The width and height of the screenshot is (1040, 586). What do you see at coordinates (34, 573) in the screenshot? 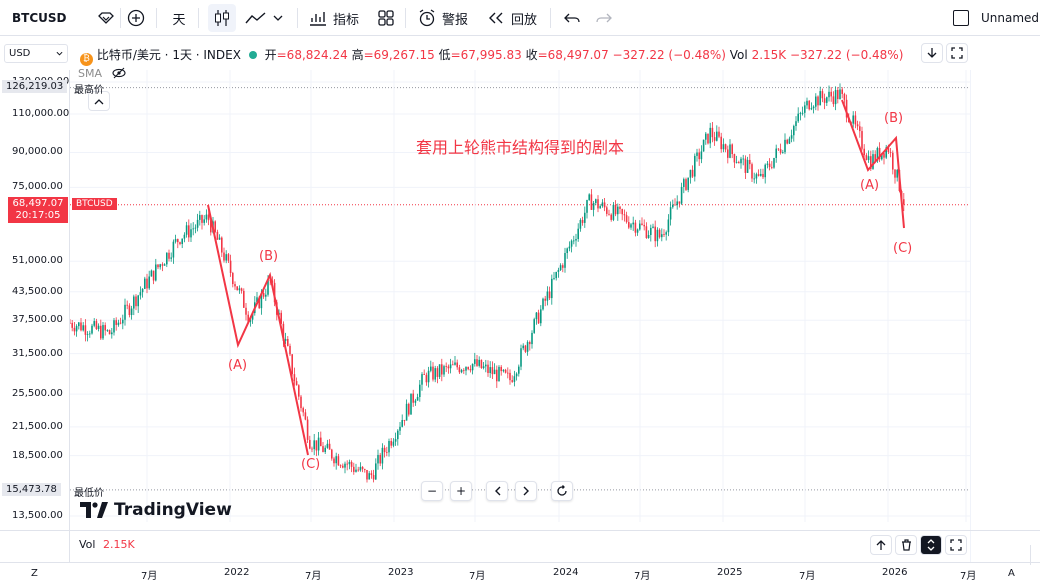
I see `zoom-toggle: Z` at bounding box center [34, 573].